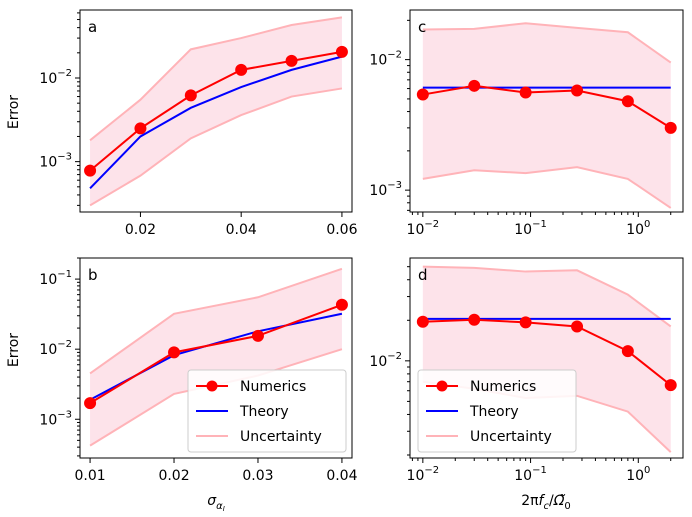 Image resolution: width=692 pixels, height=517 pixels. What do you see at coordinates (55, 278) in the screenshot?
I see `y-tick-label-b: 10⁻¹` at bounding box center [55, 278].